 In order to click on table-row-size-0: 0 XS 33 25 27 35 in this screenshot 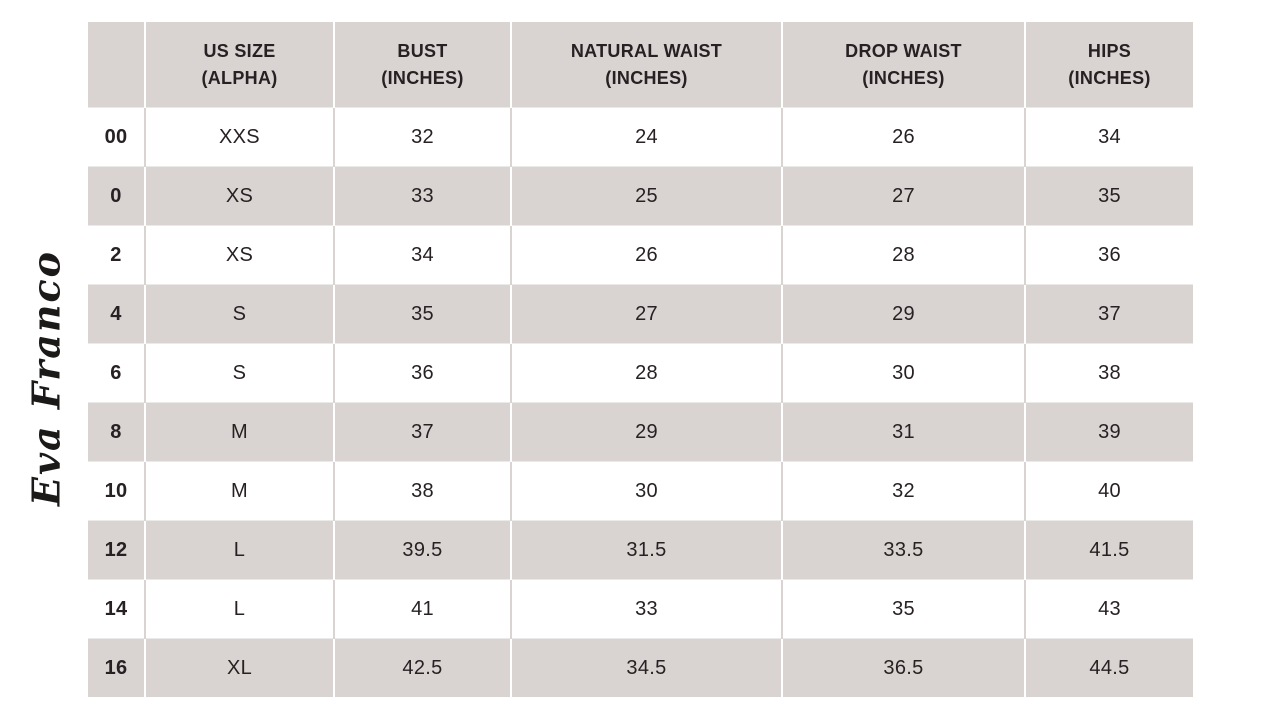, I will do `click(640, 196)`.